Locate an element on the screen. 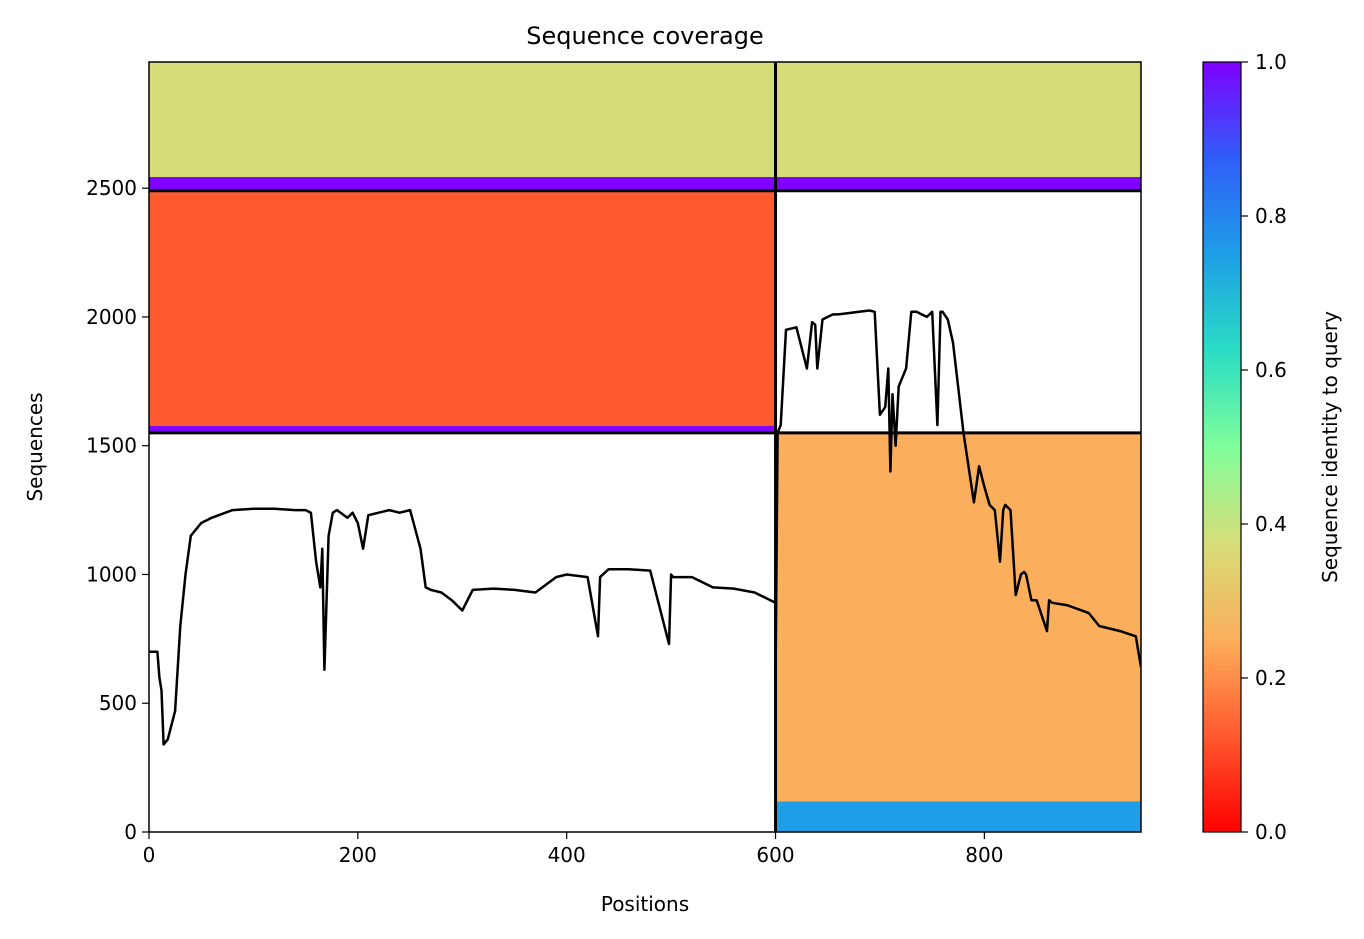 The height and width of the screenshot is (939, 1364). colorbar-tick-label: 0.8 is located at coordinates (1271, 216).